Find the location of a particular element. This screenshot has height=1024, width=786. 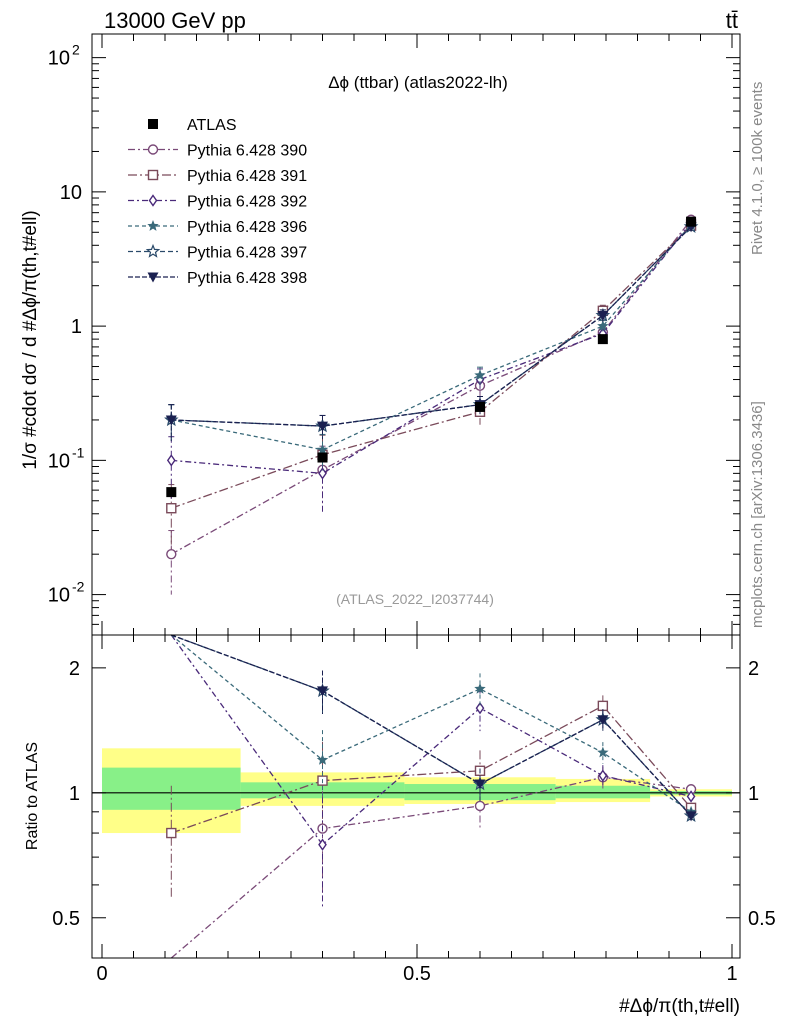

y-tick-exponent: 2 is located at coordinates (76, 50).